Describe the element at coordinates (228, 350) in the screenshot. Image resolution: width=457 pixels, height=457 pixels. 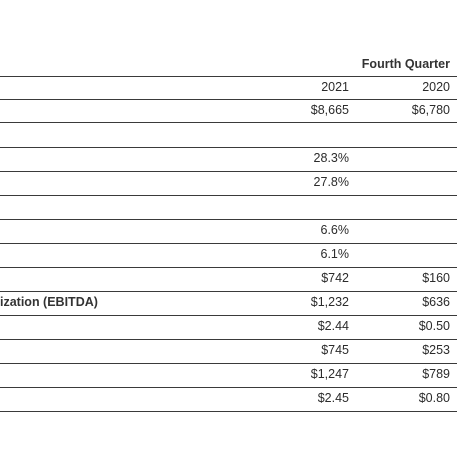
I see `table-row: $745 $253` at that location.